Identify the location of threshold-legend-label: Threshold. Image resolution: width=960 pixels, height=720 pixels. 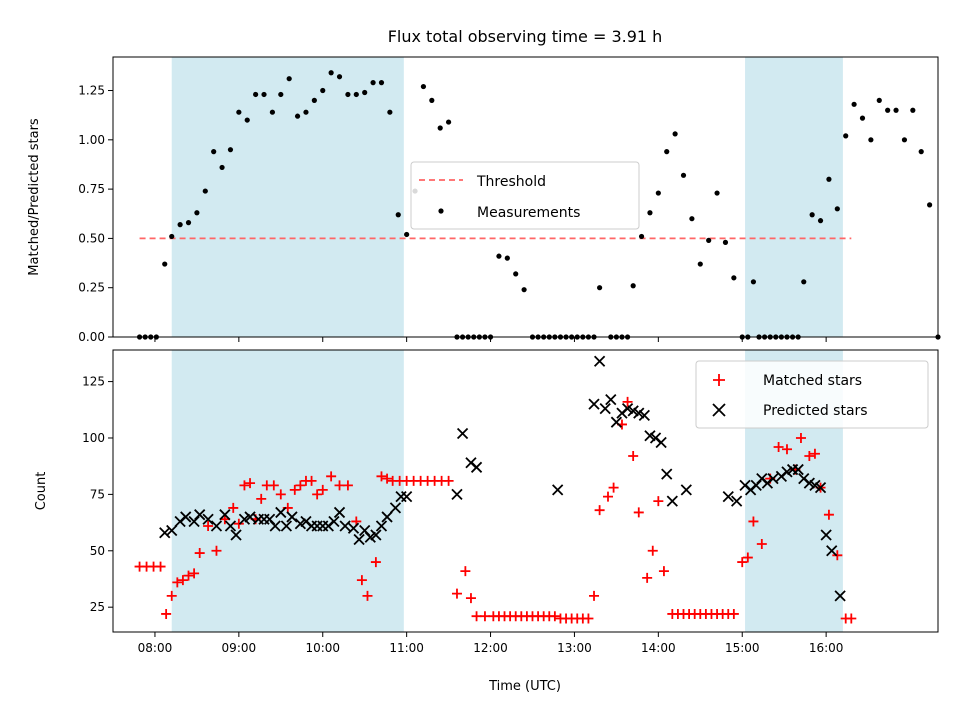
(511, 182).